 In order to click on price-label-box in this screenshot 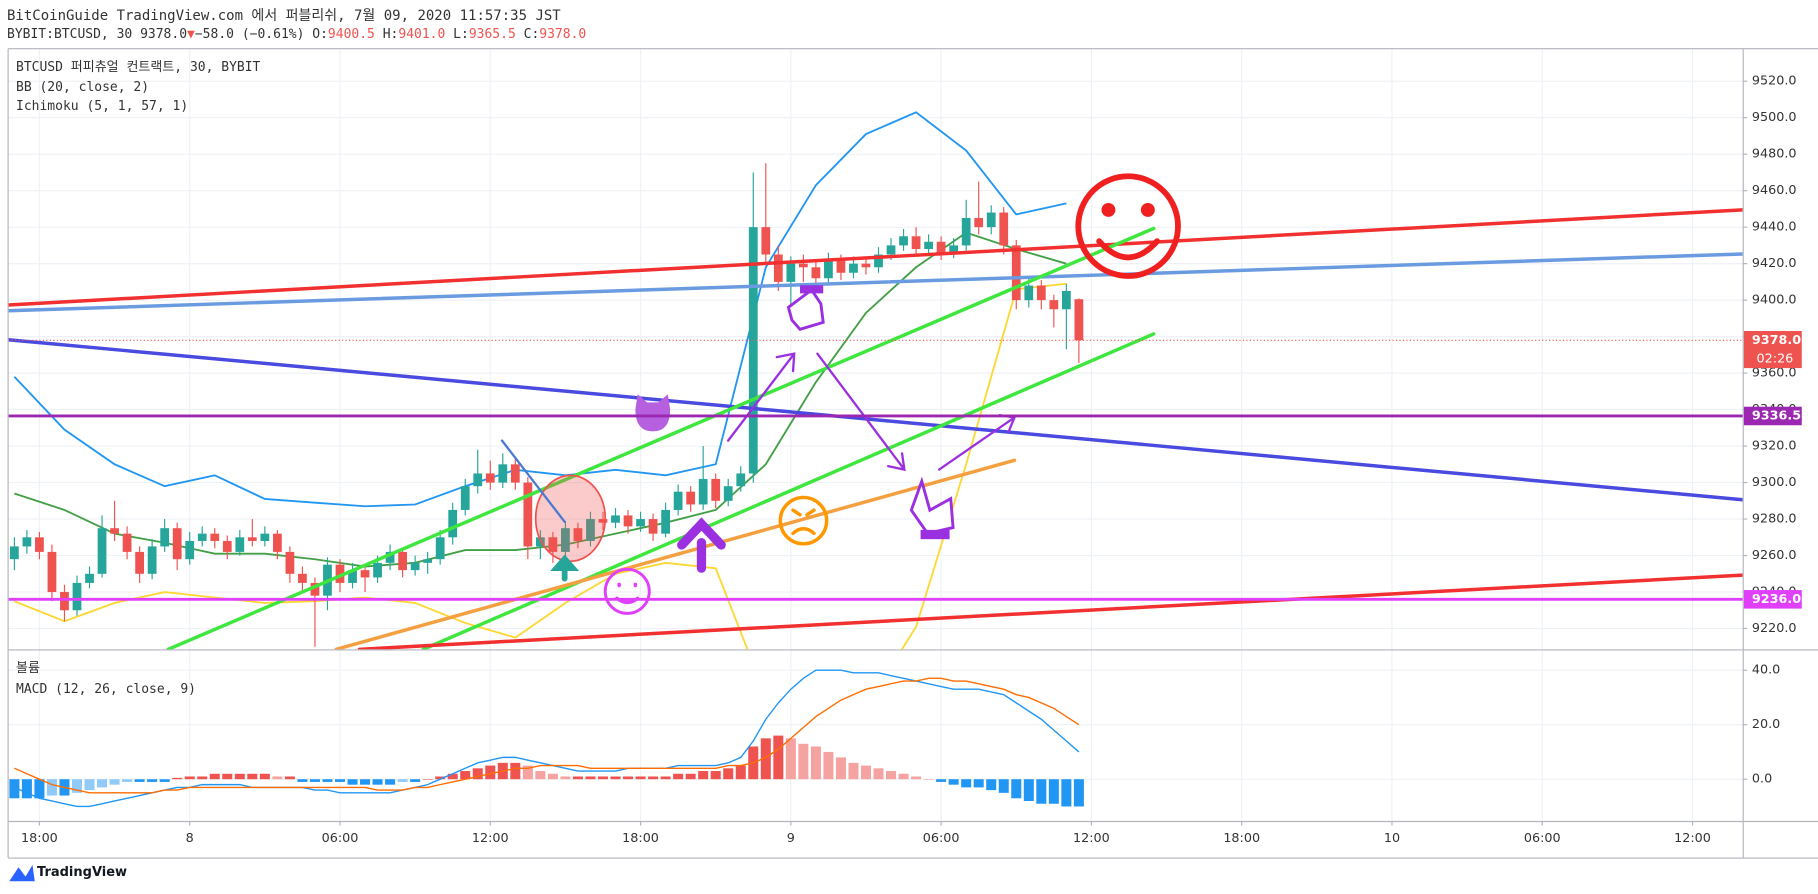, I will do `click(1772, 416)`.